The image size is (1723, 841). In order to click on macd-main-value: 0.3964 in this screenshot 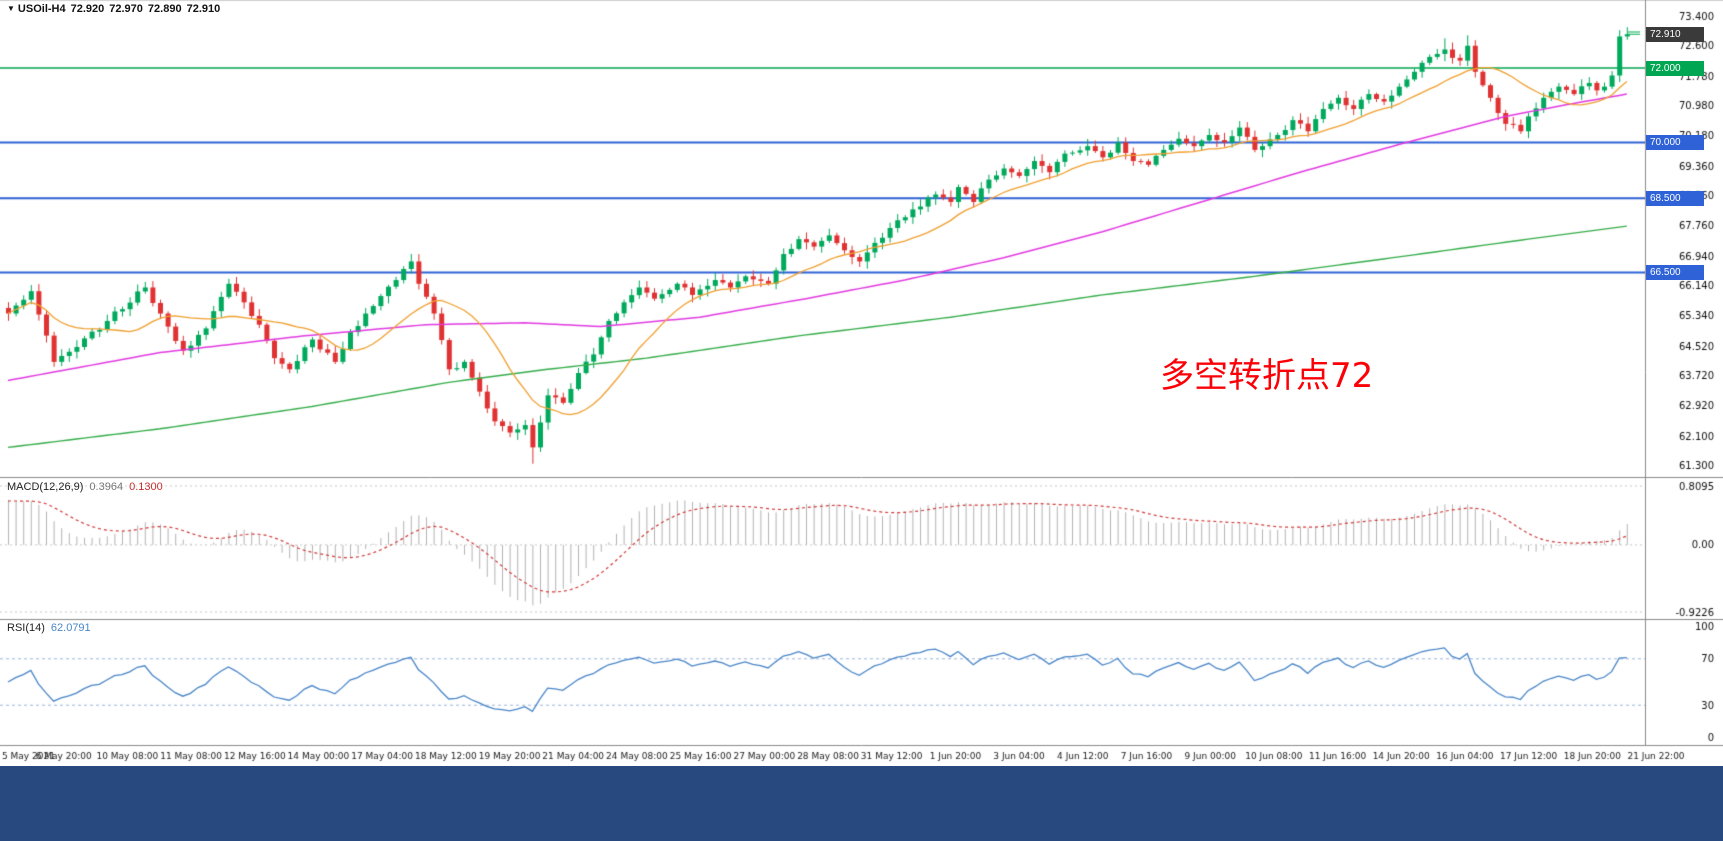, I will do `click(106, 487)`.